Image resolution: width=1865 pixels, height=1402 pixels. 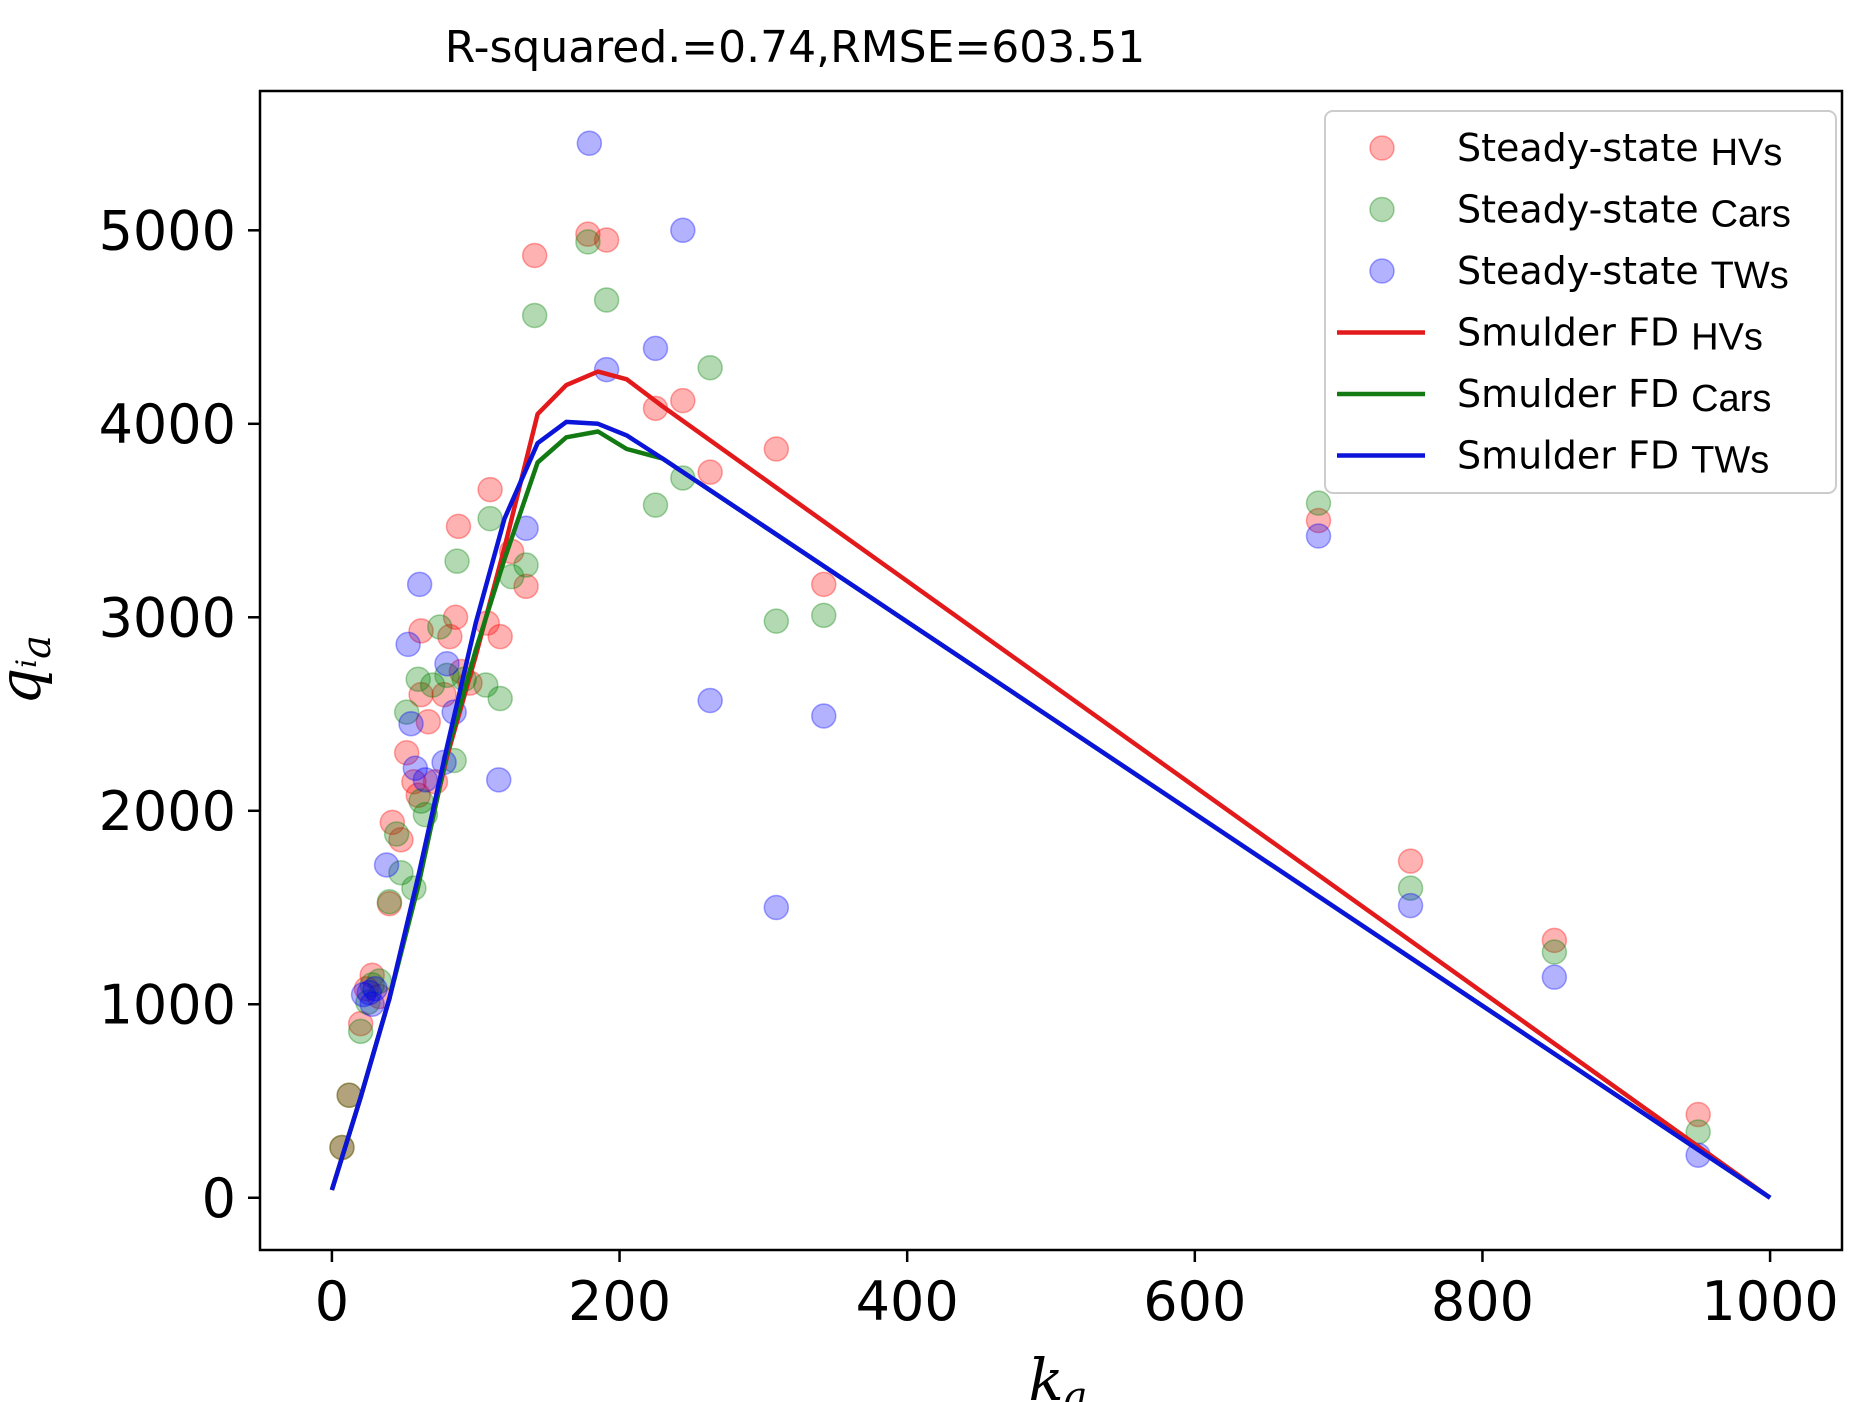 What do you see at coordinates (27, 686) in the screenshot?
I see `y-label-base: q` at bounding box center [27, 686].